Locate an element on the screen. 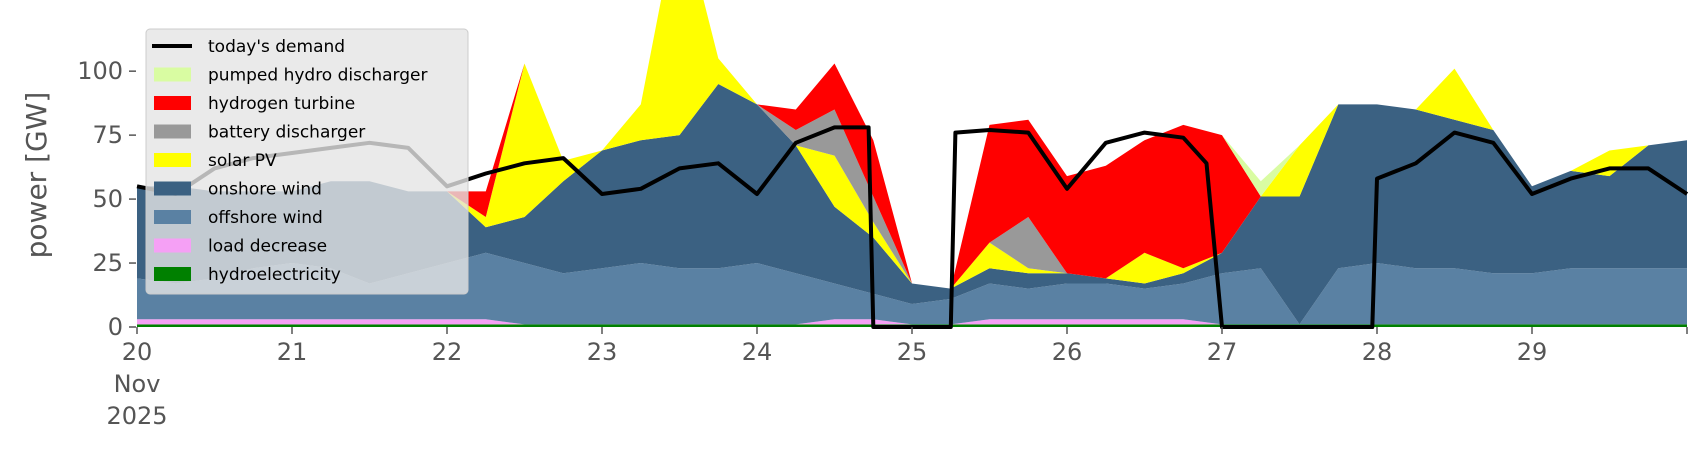 This screenshot has width=1706, height=460. y-tick-label: 100 is located at coordinates (100, 71).